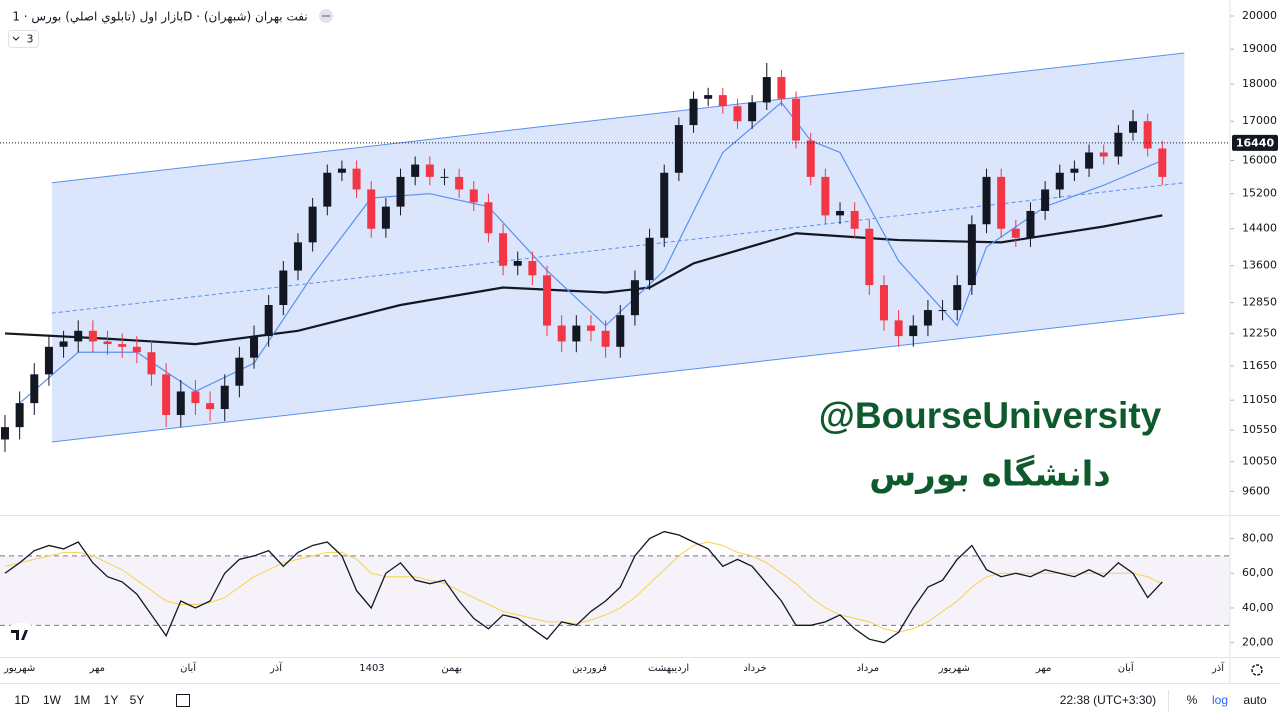 The width and height of the screenshot is (1280, 719). What do you see at coordinates (1259, 265) in the screenshot?
I see `y-tick-label: 13600` at bounding box center [1259, 265].